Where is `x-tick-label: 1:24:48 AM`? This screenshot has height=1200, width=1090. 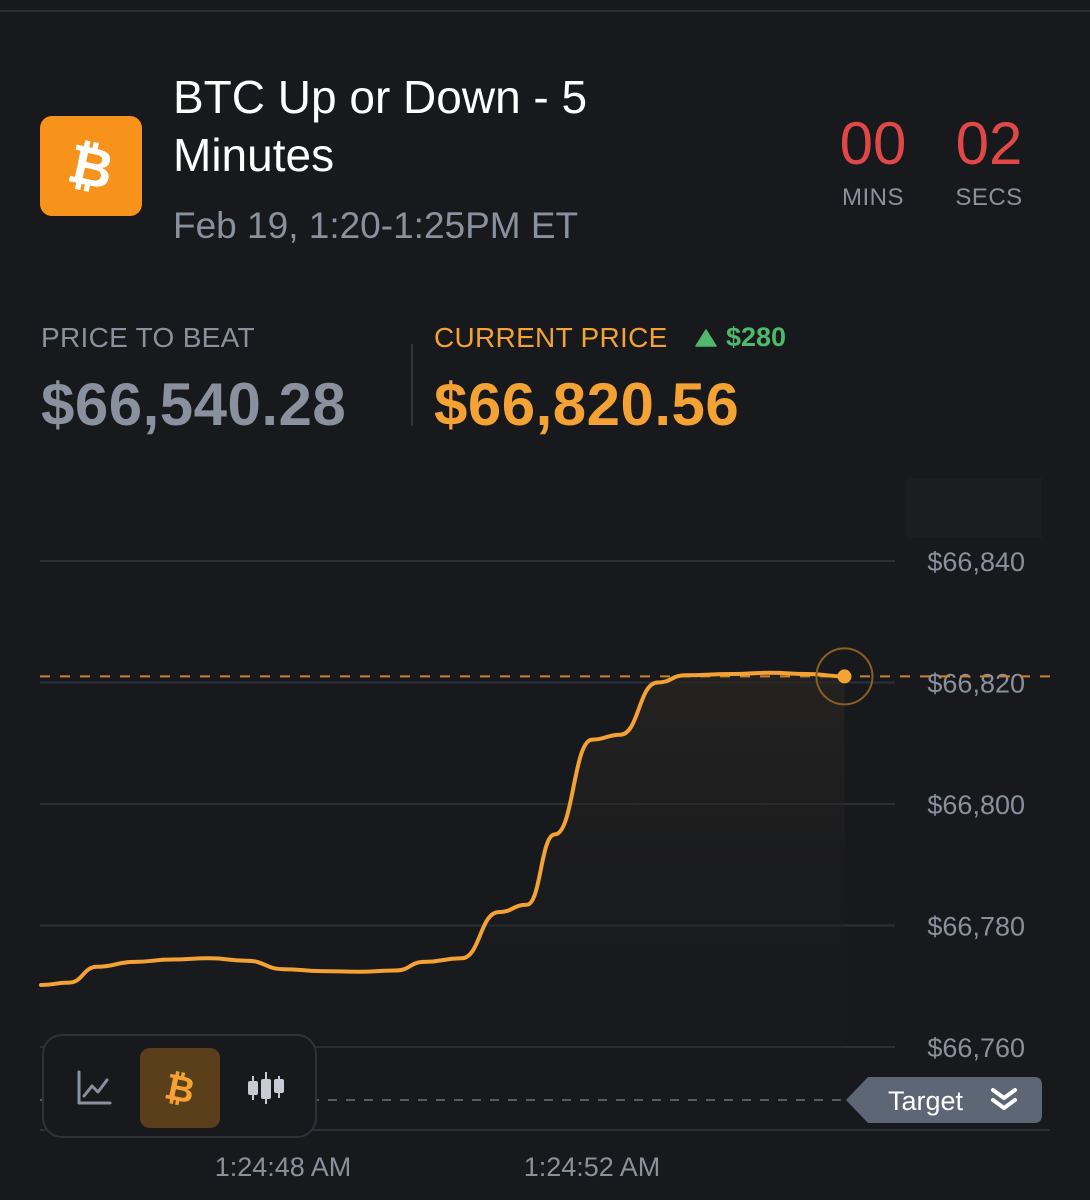 x-tick-label: 1:24:48 AM is located at coordinates (283, 1167).